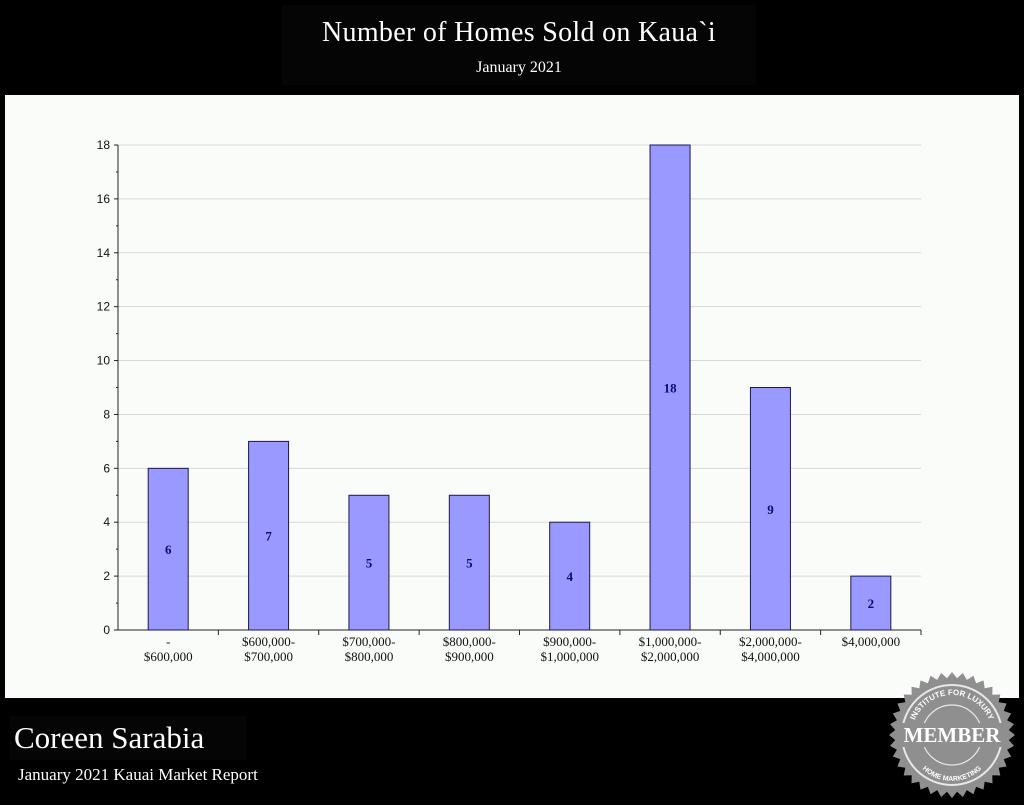 The height and width of the screenshot is (805, 1024). Describe the element at coordinates (469, 641) in the screenshot. I see `x-tick-label: $800,000-` at that location.